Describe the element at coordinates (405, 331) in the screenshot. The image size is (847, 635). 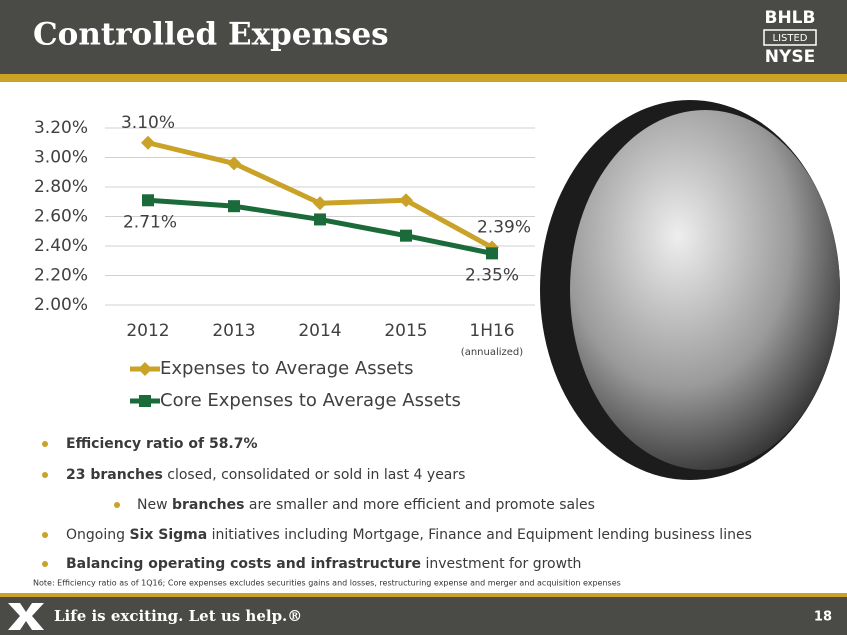
I see `x-tick-label: 2015` at that location.